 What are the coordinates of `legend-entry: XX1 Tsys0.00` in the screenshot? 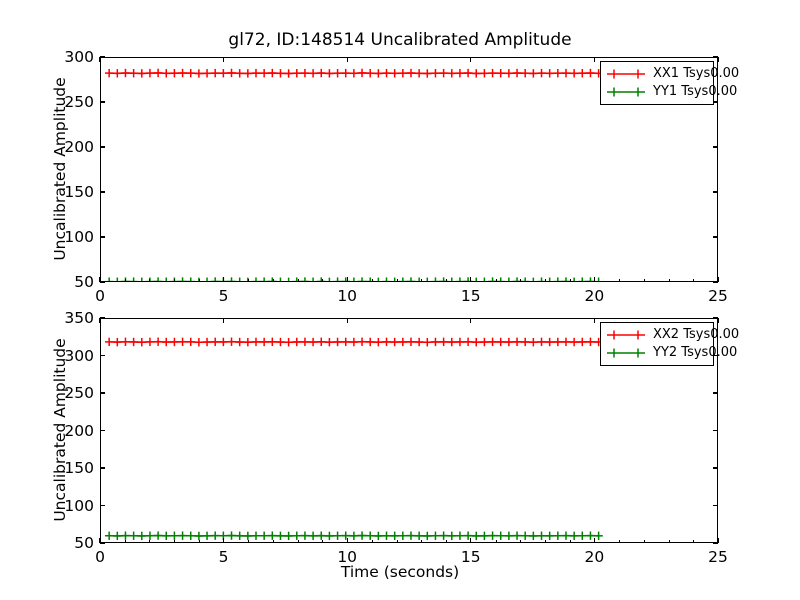 It's located at (672, 74).